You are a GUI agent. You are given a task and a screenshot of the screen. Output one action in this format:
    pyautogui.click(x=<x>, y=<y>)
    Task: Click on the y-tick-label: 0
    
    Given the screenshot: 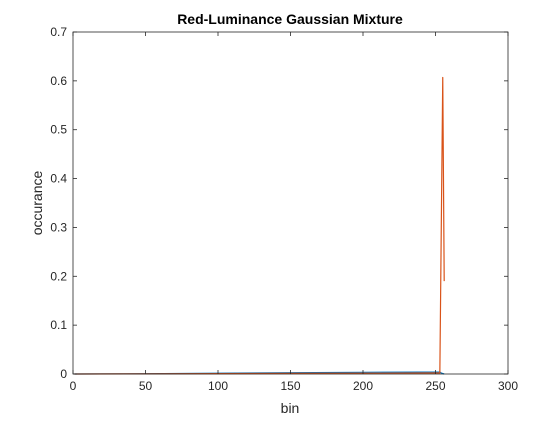 What is the action you would take?
    pyautogui.click(x=63, y=374)
    